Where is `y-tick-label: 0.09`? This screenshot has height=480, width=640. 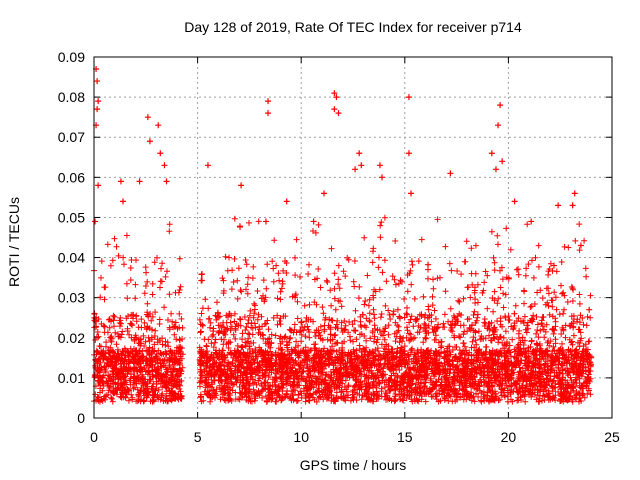
y-tick-label: 0.09 is located at coordinates (71, 57).